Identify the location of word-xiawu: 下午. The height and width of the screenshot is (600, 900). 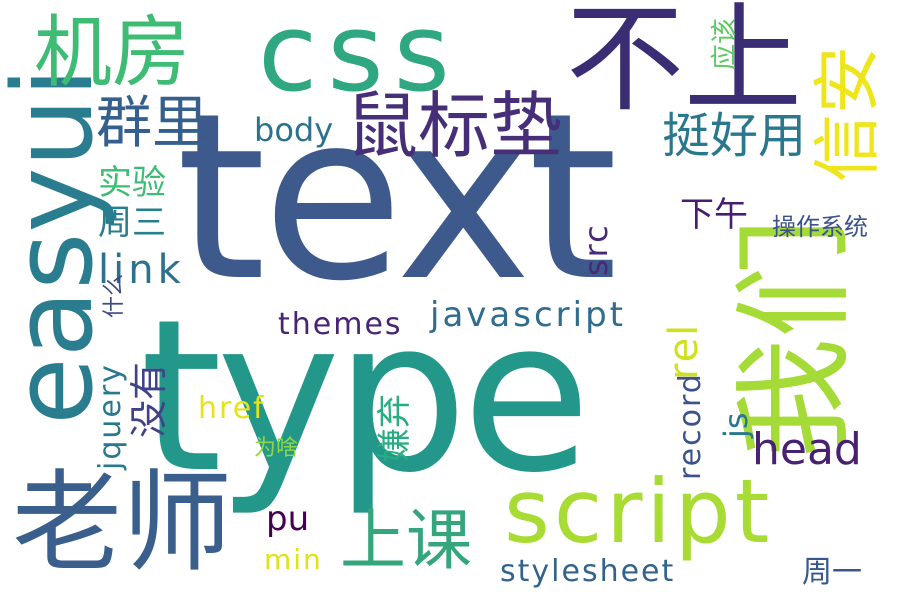
(714, 215).